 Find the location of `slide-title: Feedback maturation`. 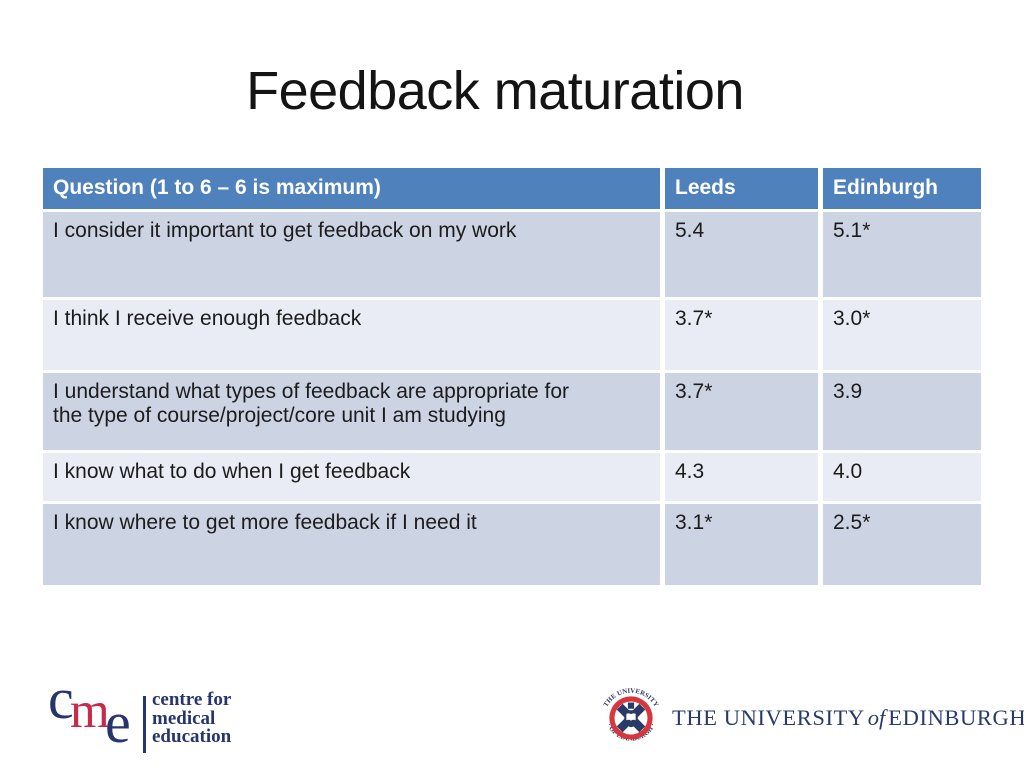

slide-title: Feedback maturation is located at coordinates (495, 91).